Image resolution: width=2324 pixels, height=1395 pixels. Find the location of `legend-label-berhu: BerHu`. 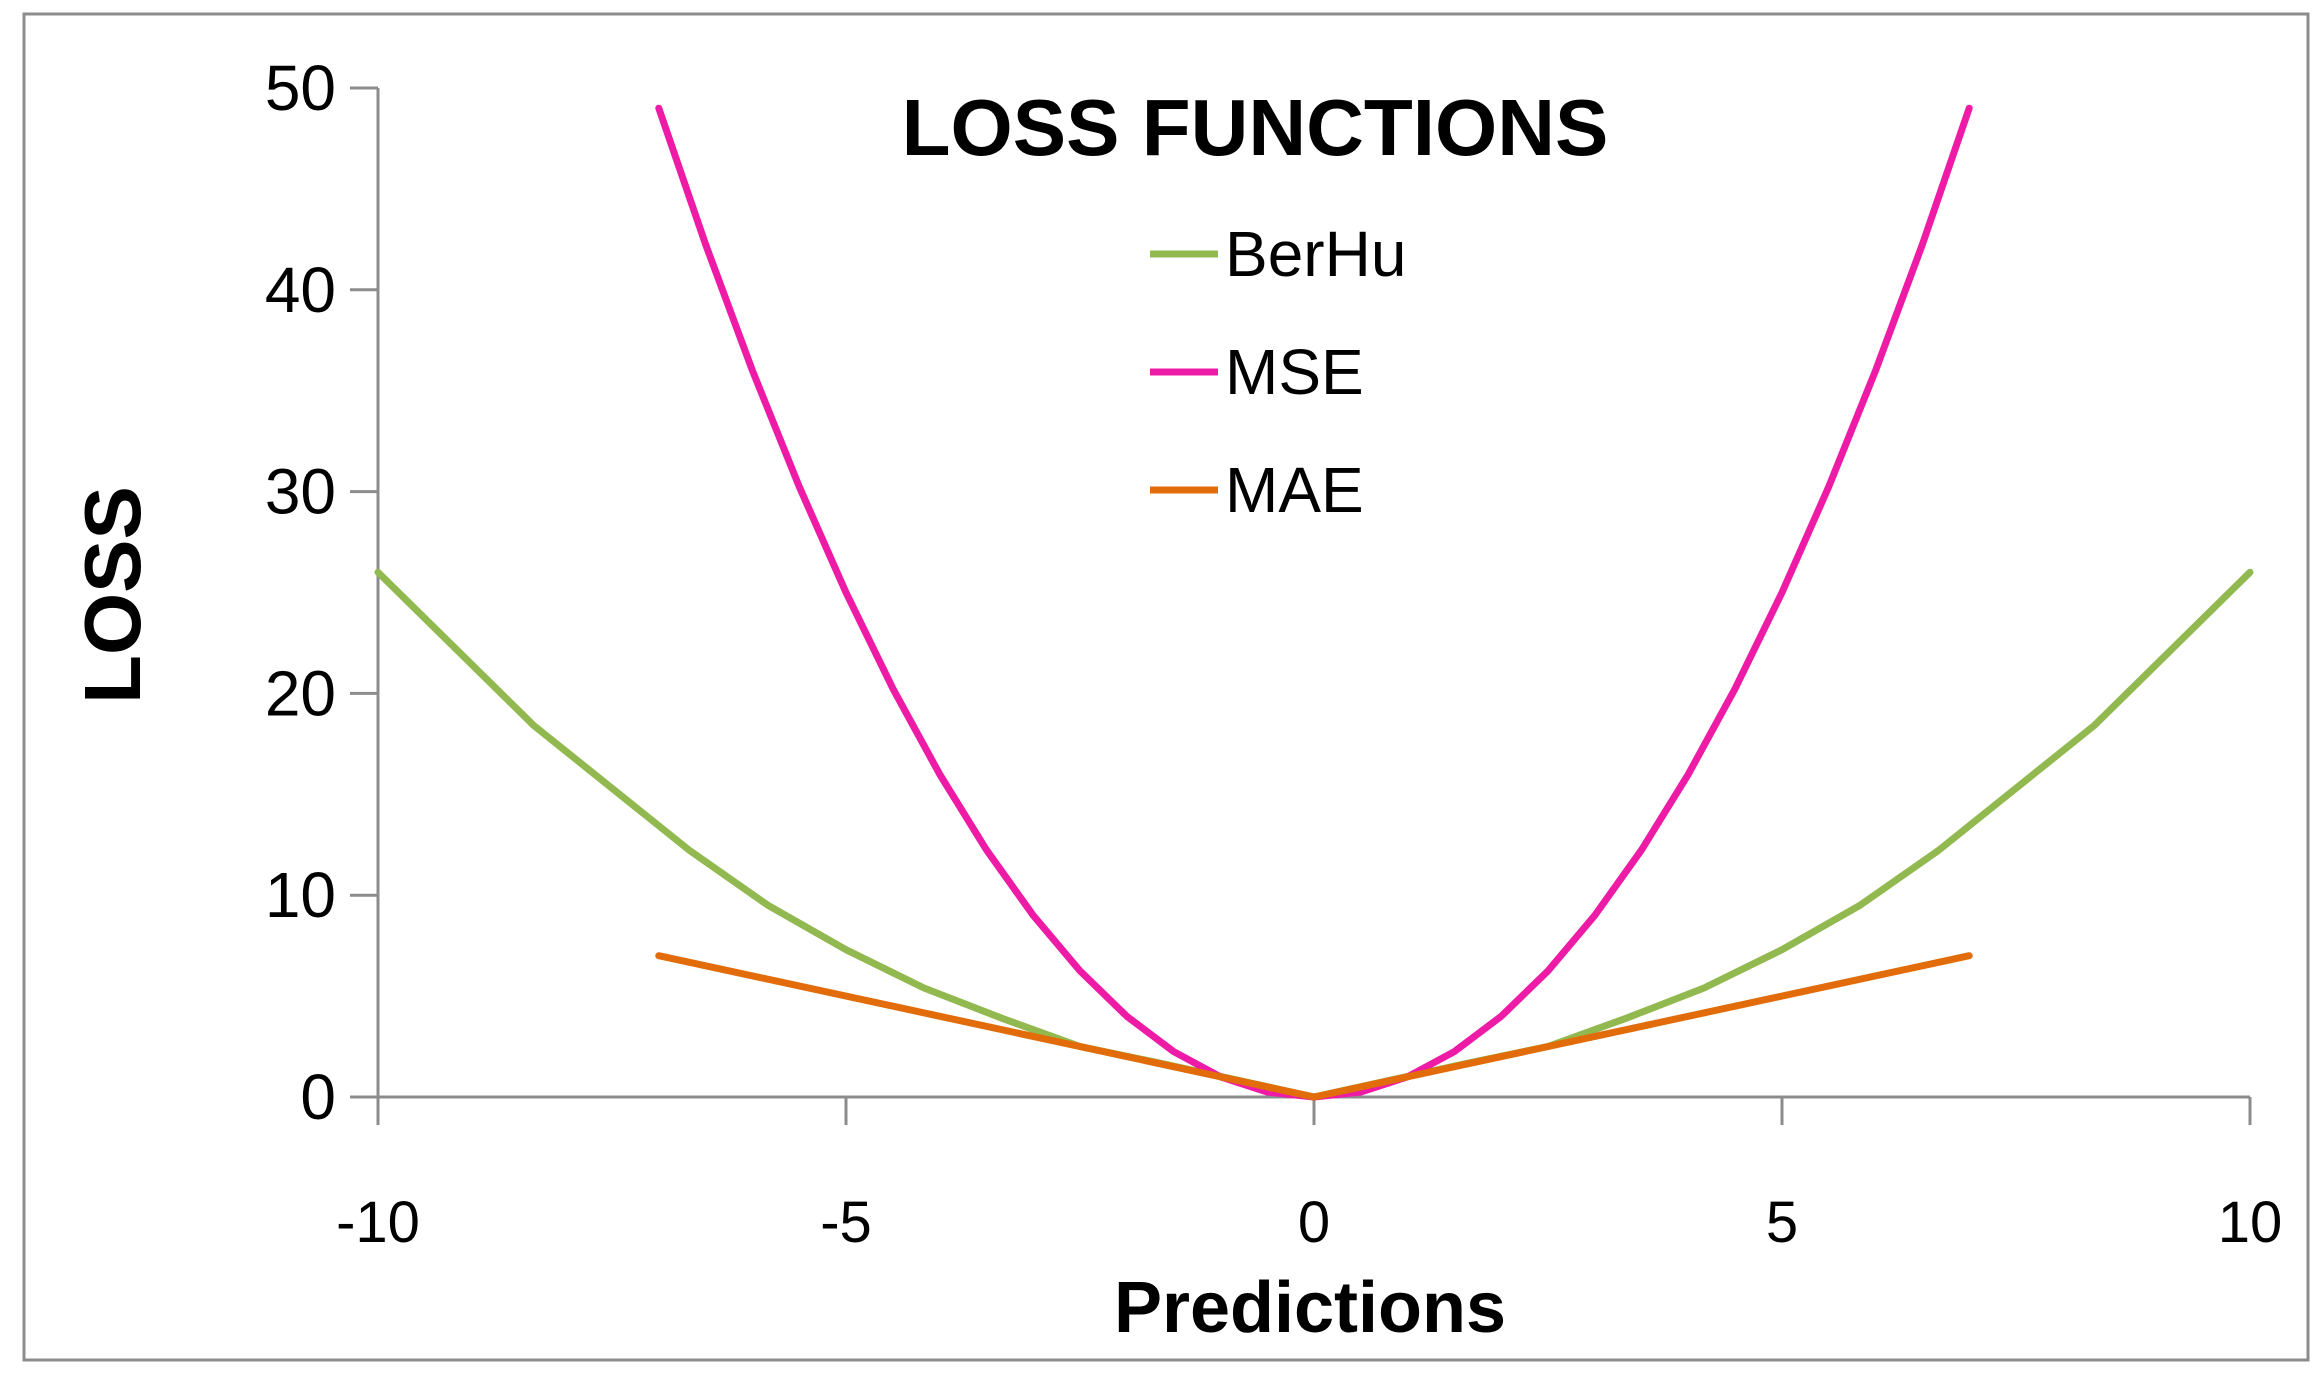

legend-label-berhu: BerHu is located at coordinates (1315, 254).